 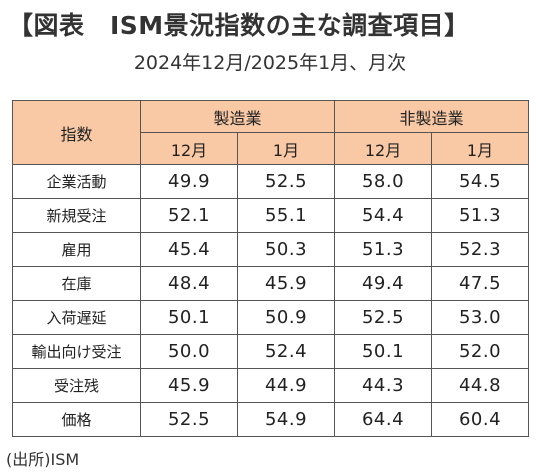 I want to click on table-row: 受注残 45.9 44.9 44.3 44.8, so click(x=271, y=385).